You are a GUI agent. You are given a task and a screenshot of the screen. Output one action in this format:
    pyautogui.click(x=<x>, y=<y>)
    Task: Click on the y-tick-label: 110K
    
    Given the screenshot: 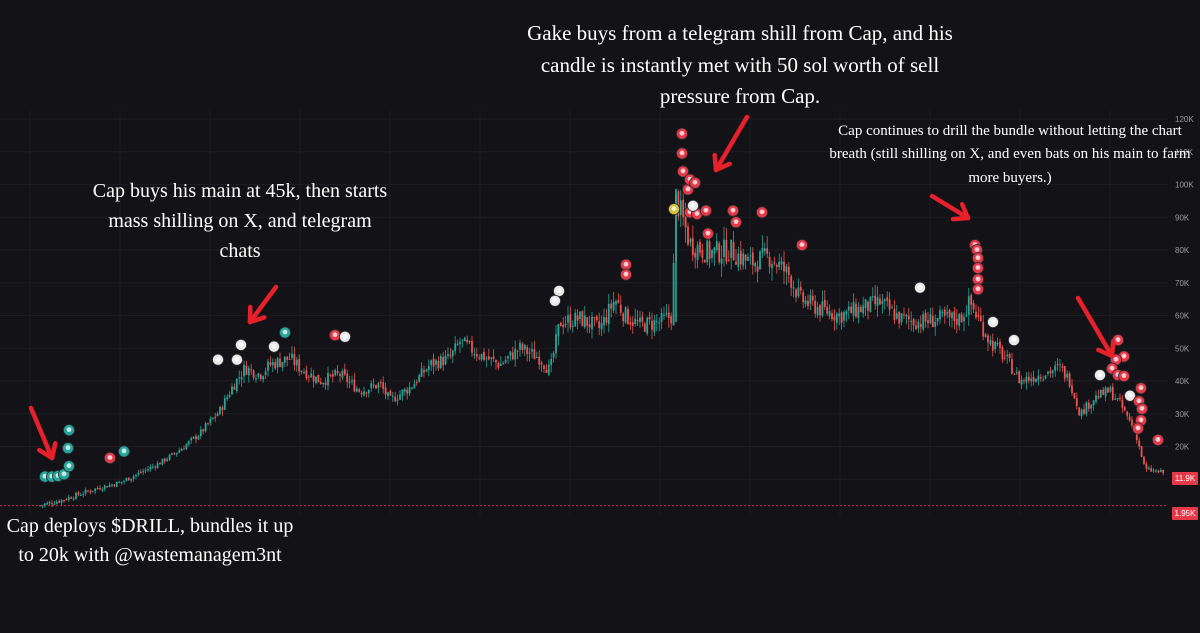 What is the action you would take?
    pyautogui.click(x=1184, y=152)
    